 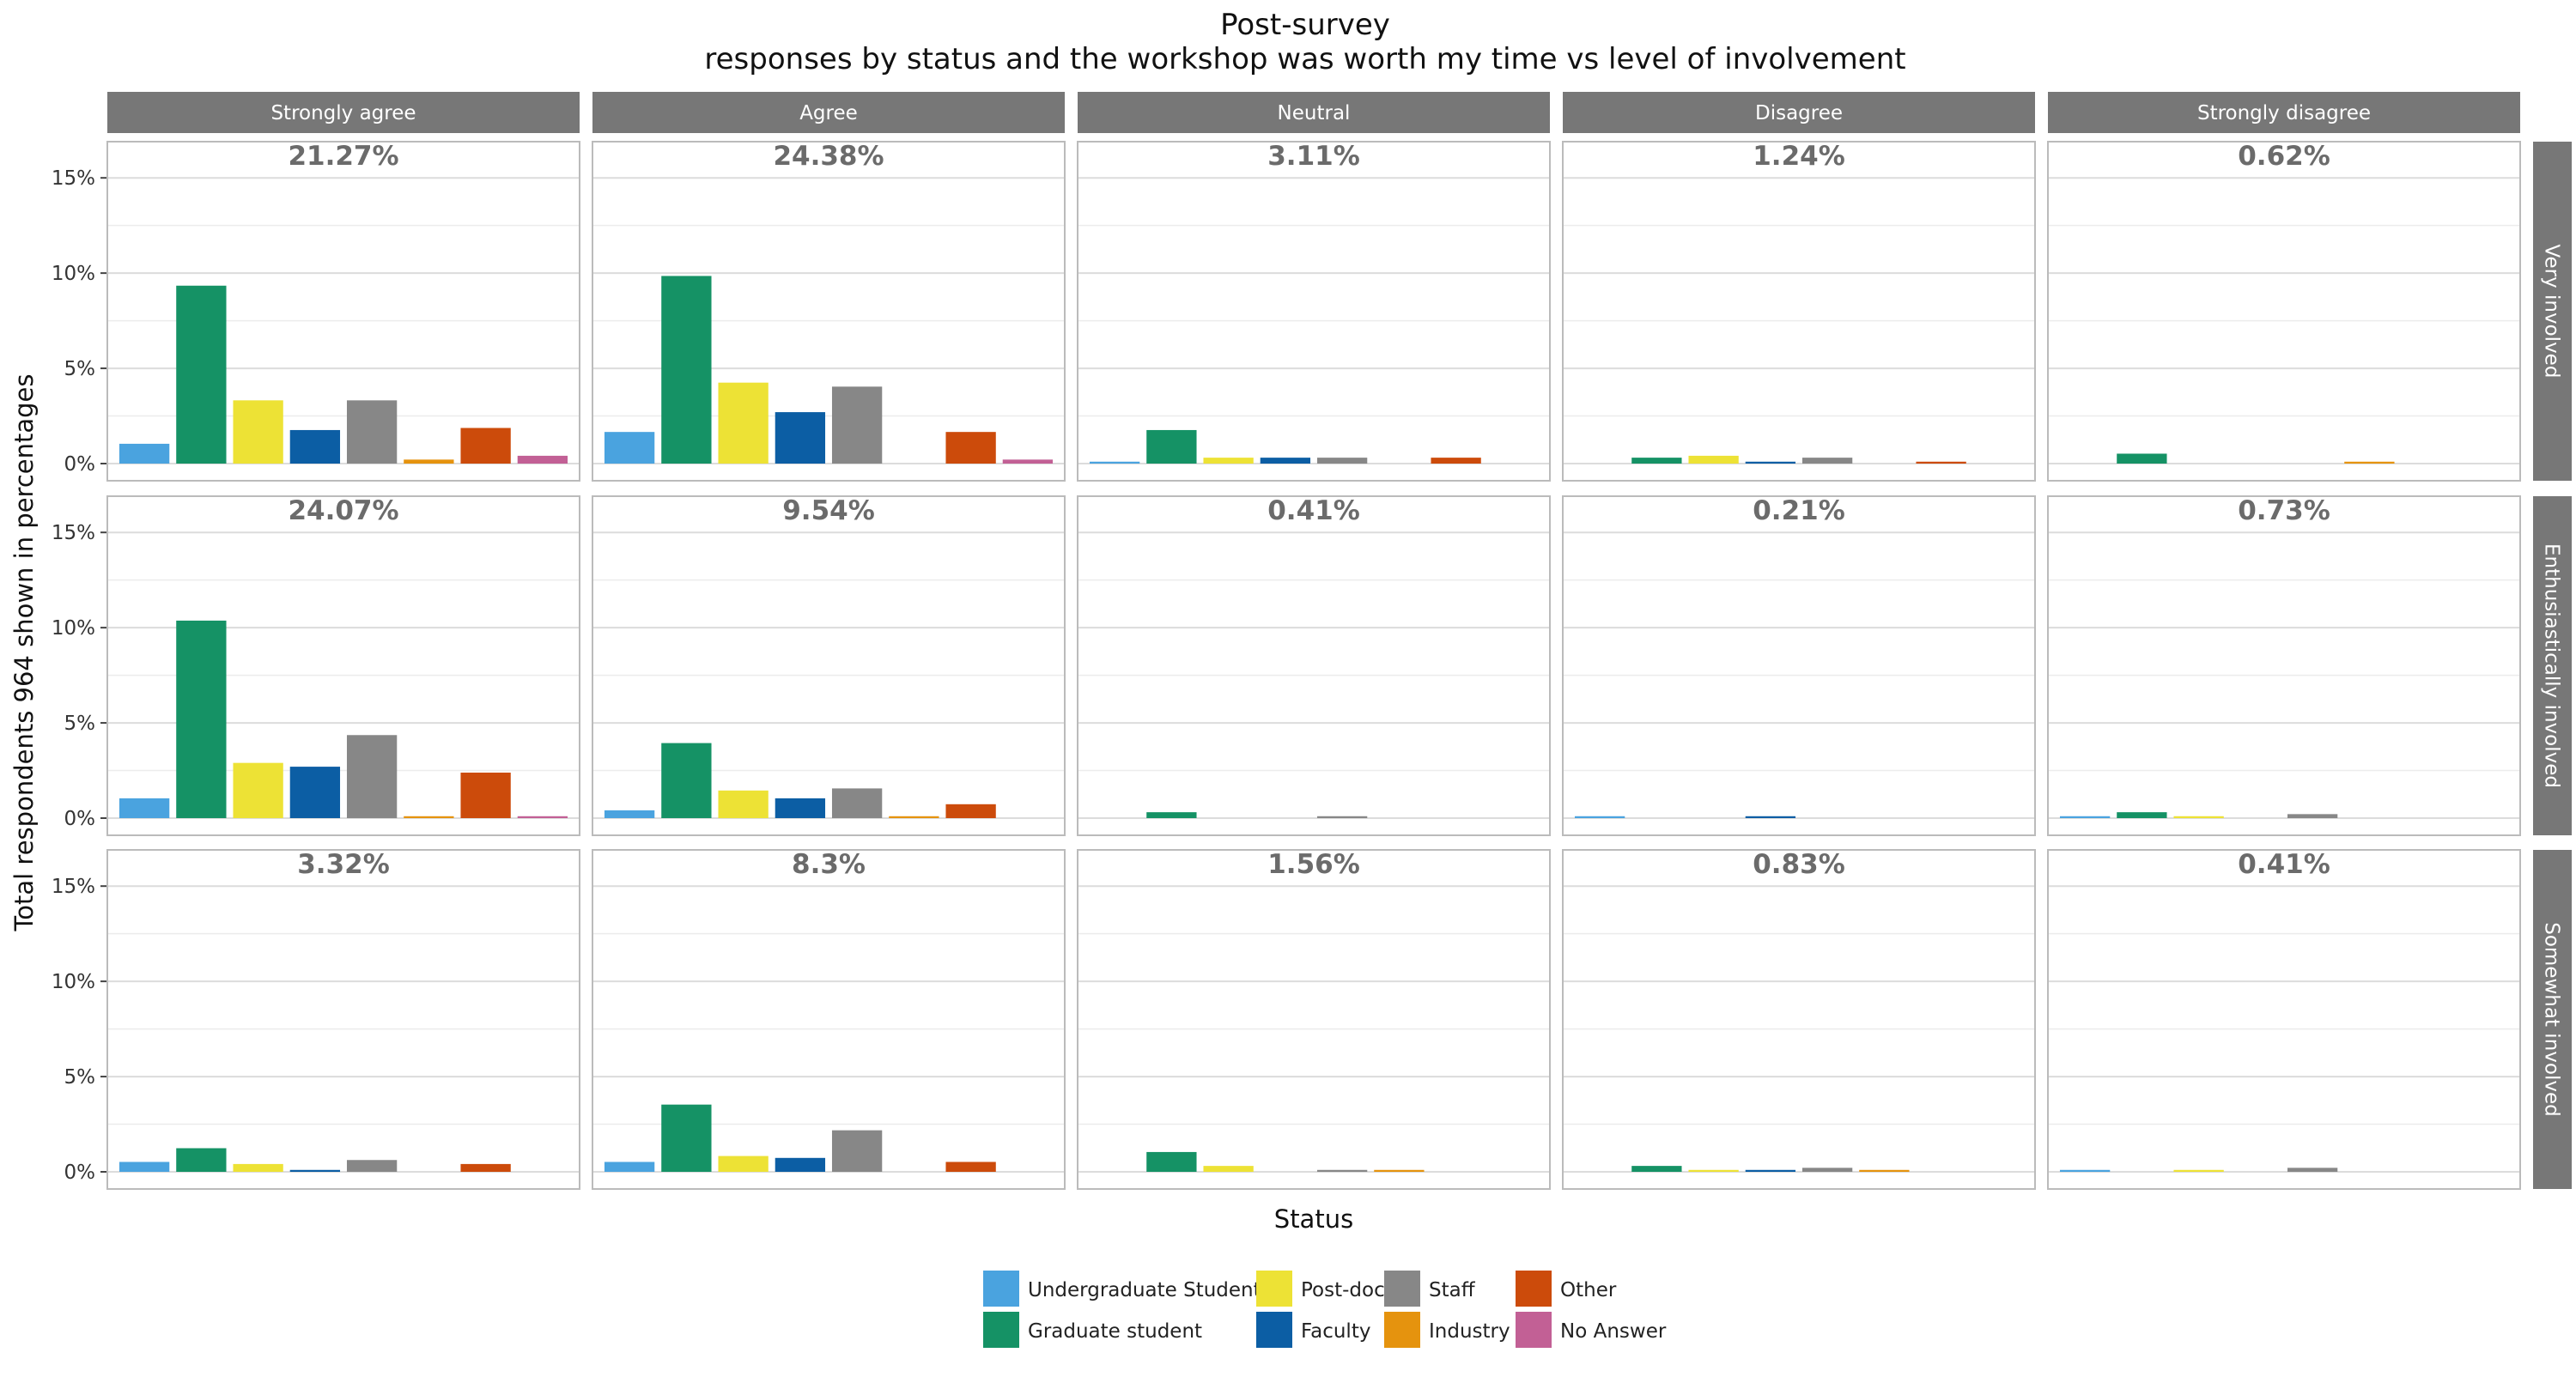 What do you see at coordinates (1314, 113) in the screenshot?
I see `column-strip-label: Neutral` at bounding box center [1314, 113].